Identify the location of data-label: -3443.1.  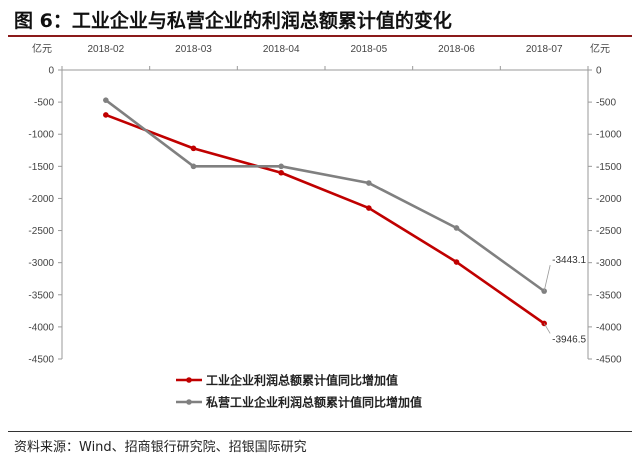
(569, 260).